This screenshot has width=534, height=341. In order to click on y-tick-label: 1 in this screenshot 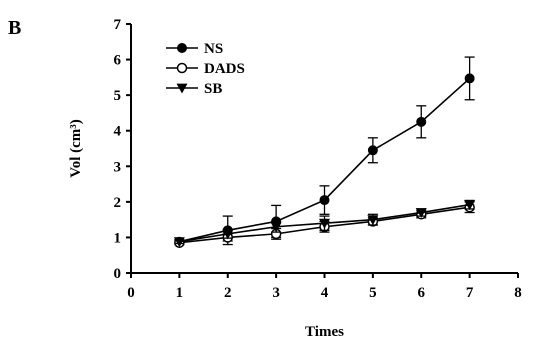, I will do `click(118, 238)`.